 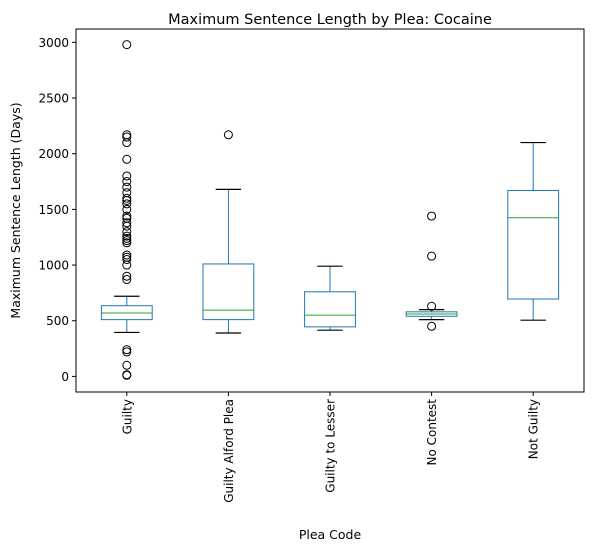 What do you see at coordinates (53, 210) in the screenshot?
I see `y-tick-label: 1500` at bounding box center [53, 210].